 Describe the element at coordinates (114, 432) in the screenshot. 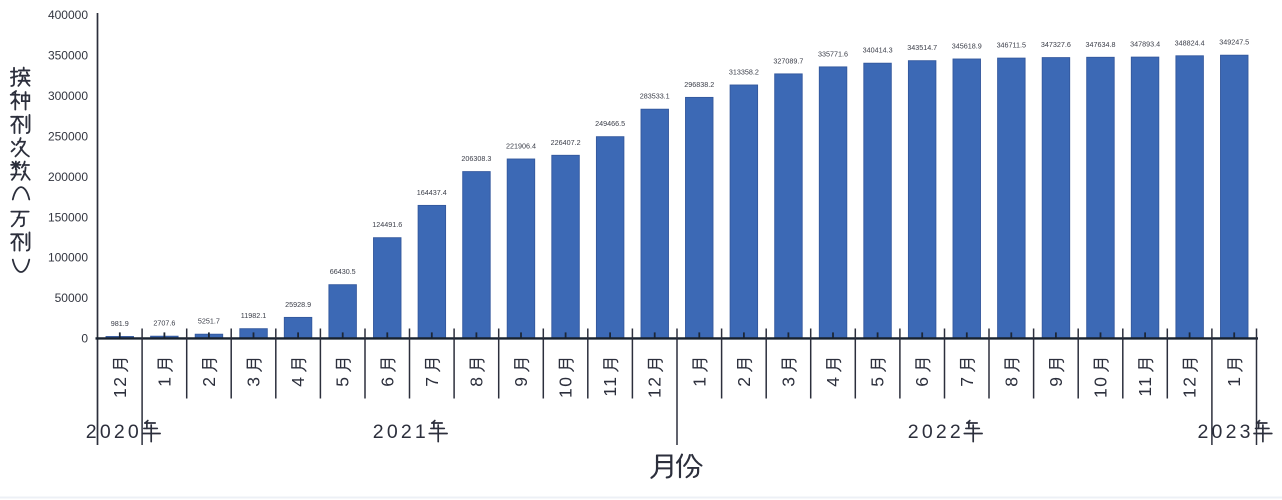

I see `svg-text: 2020` at that location.